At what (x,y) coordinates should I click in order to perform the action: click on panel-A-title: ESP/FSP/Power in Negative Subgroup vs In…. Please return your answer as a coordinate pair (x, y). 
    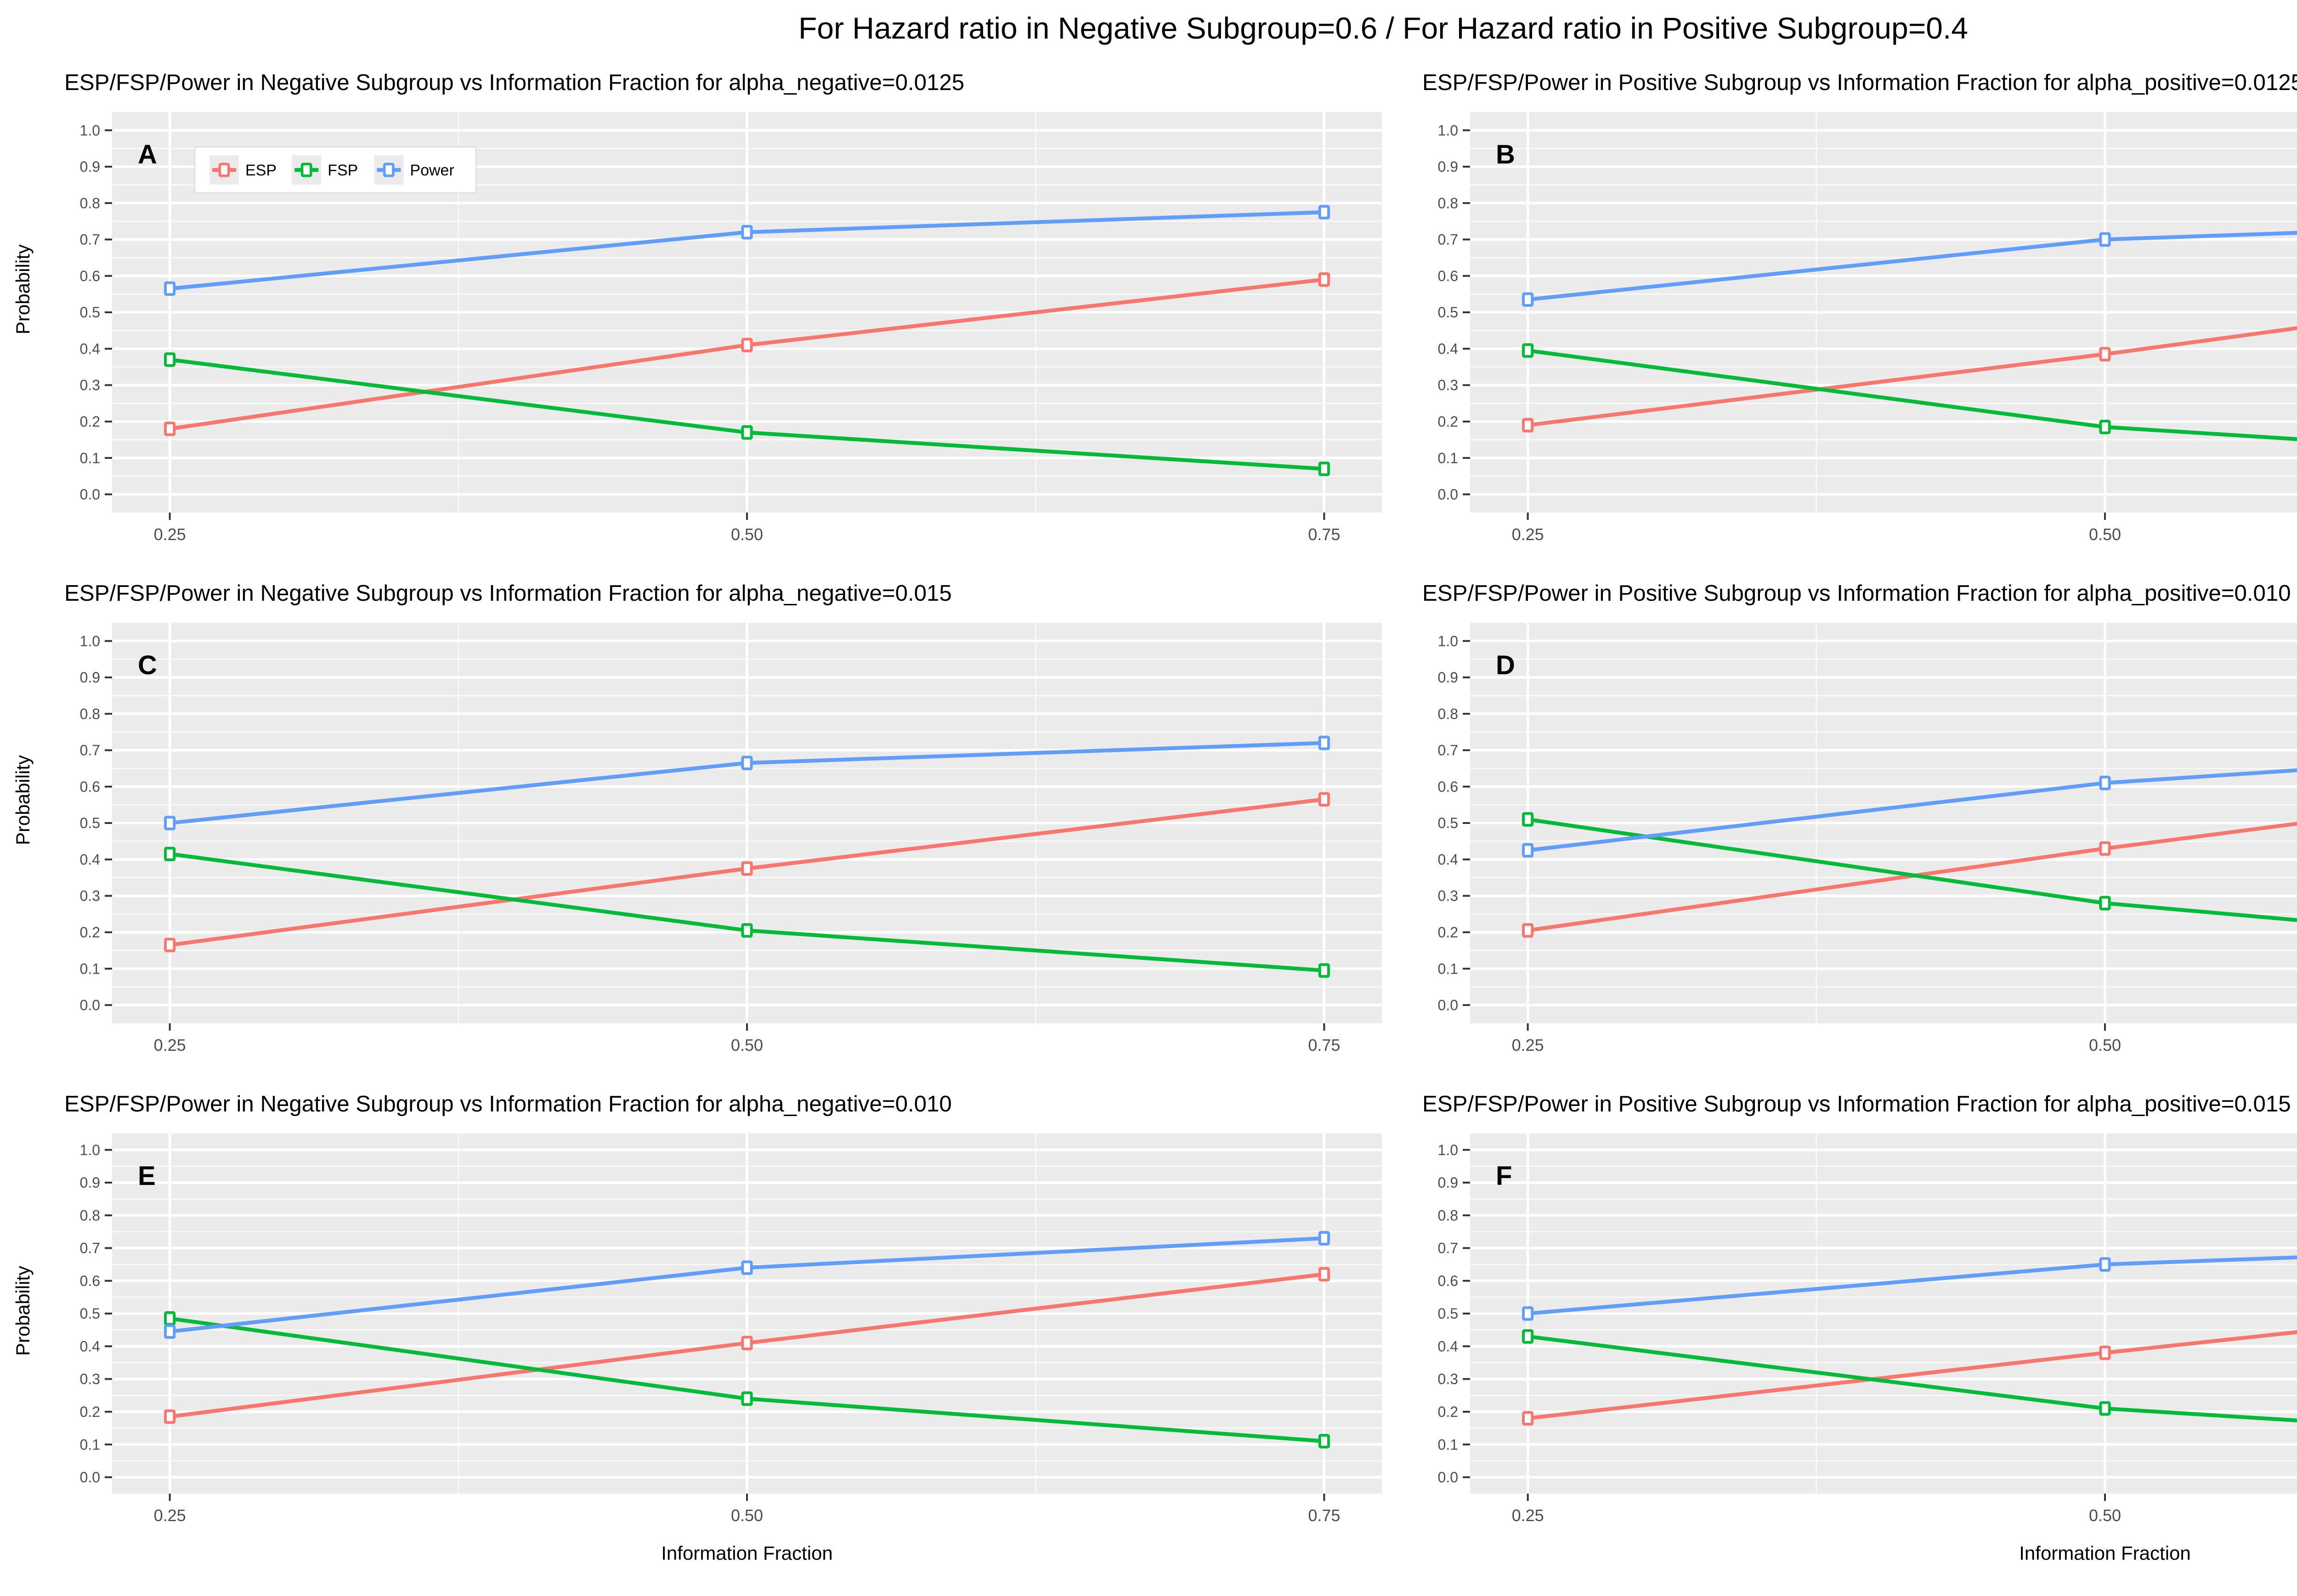
    Looking at the image, I should click on (514, 83).